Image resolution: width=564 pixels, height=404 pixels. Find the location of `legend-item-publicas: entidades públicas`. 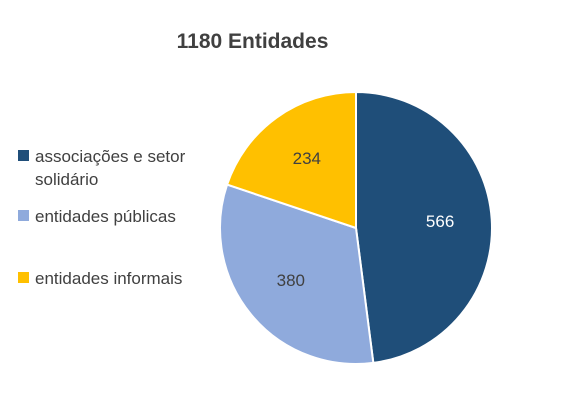

legend-item-publicas: entidades públicas is located at coordinates (111, 216).